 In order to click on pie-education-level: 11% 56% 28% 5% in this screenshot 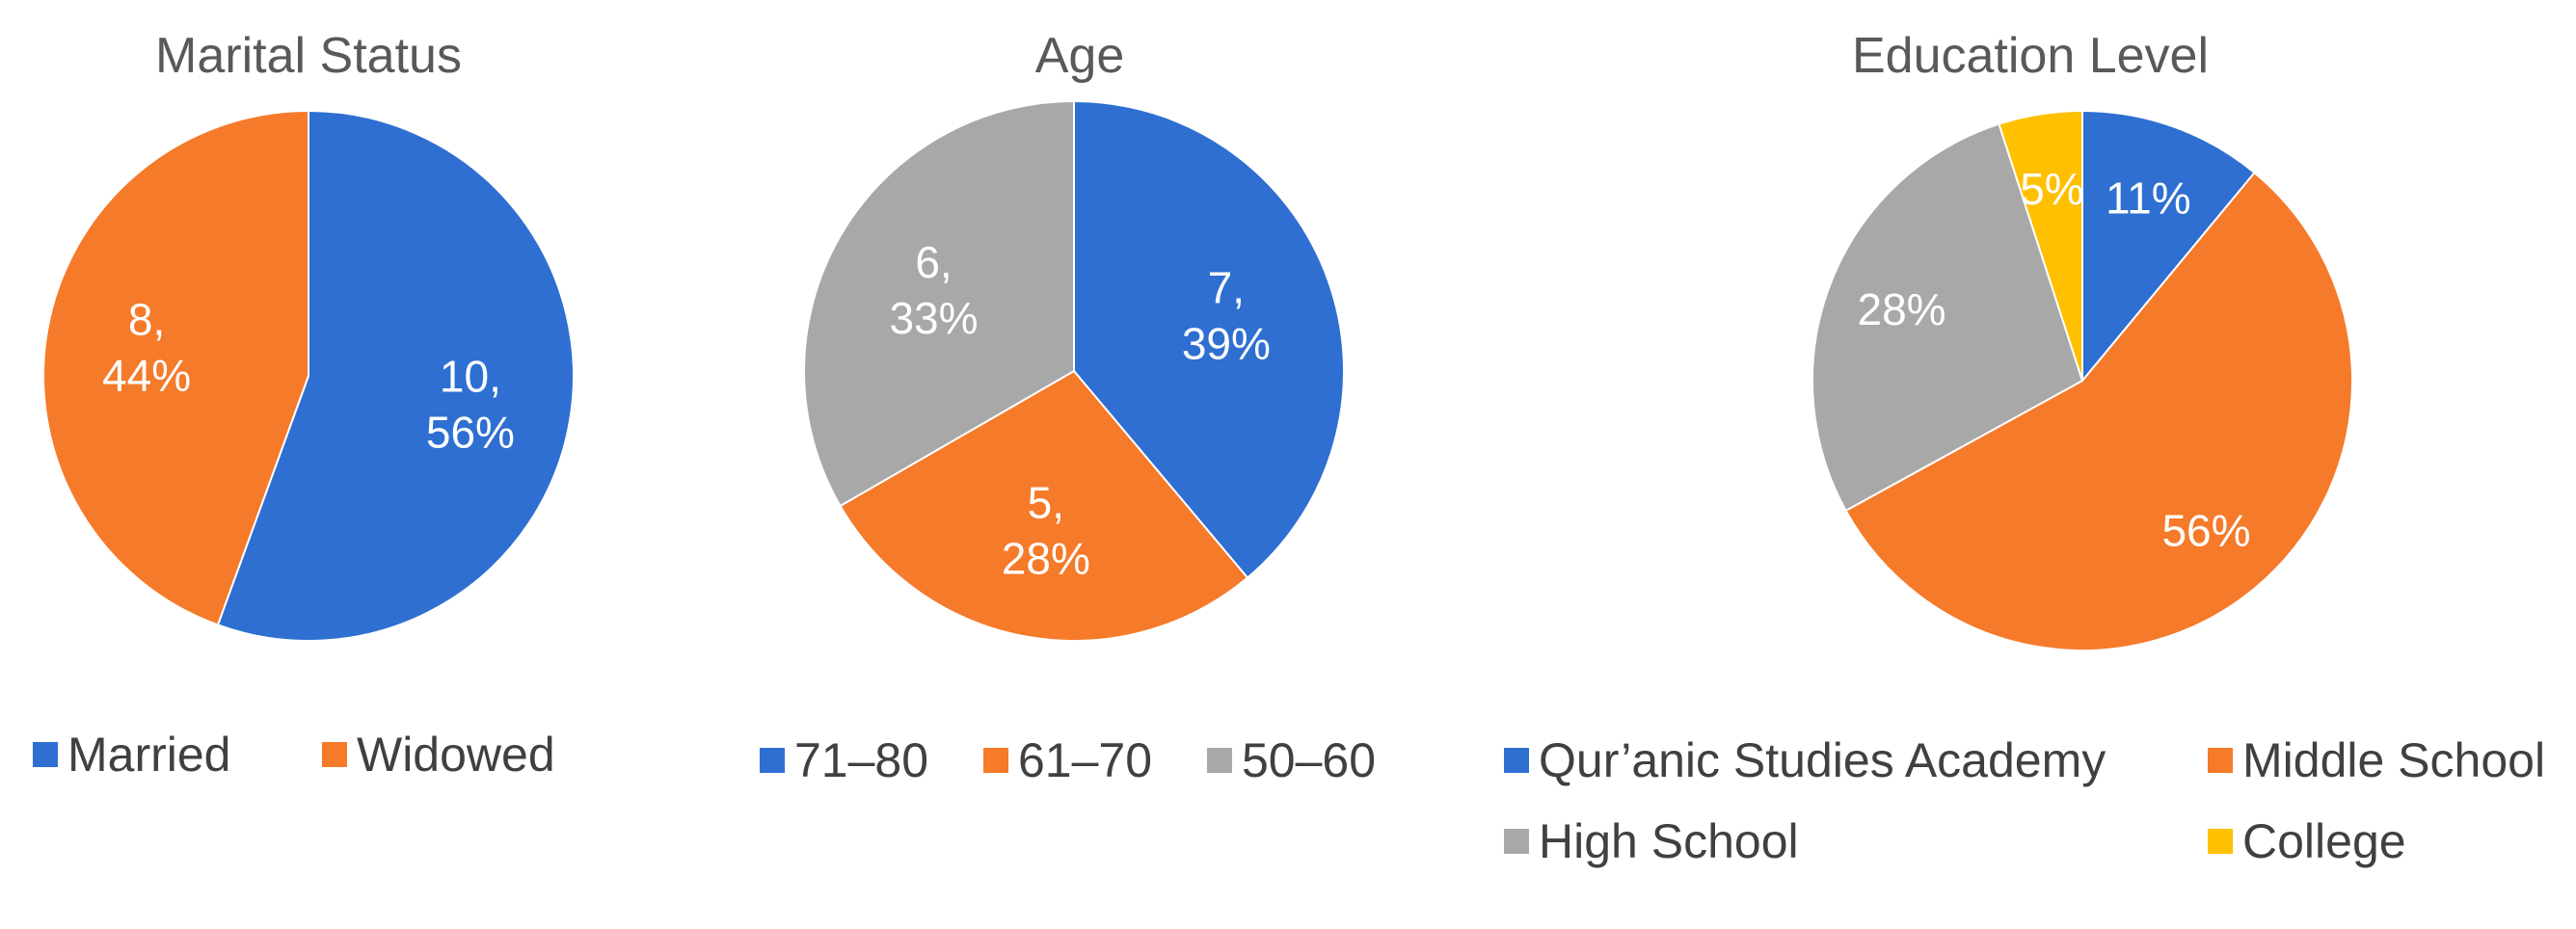, I will do `click(2082, 380)`.